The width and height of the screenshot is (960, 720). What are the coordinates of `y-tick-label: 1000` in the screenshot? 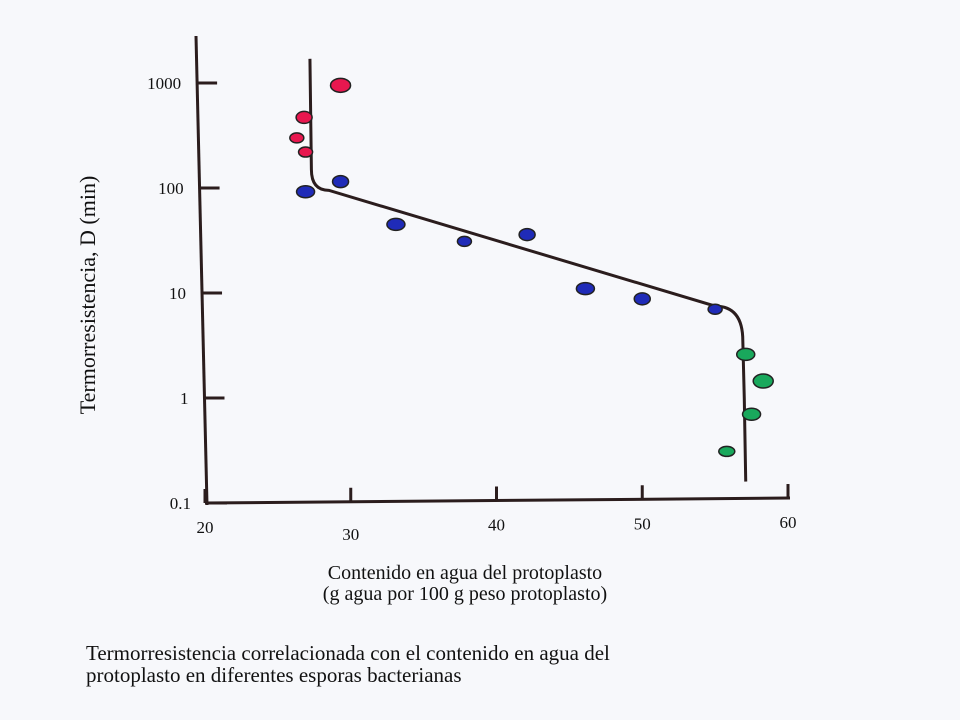 It's located at (164, 83).